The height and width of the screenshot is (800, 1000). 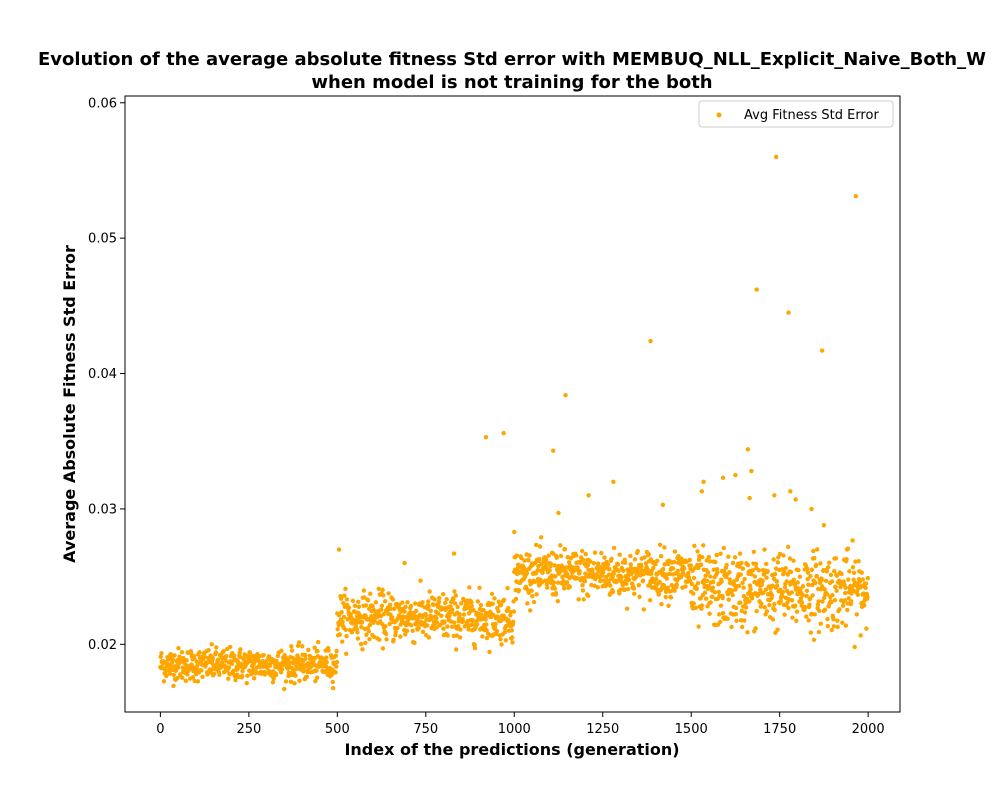 I want to click on y-tick-label: 0.04, so click(x=102, y=374).